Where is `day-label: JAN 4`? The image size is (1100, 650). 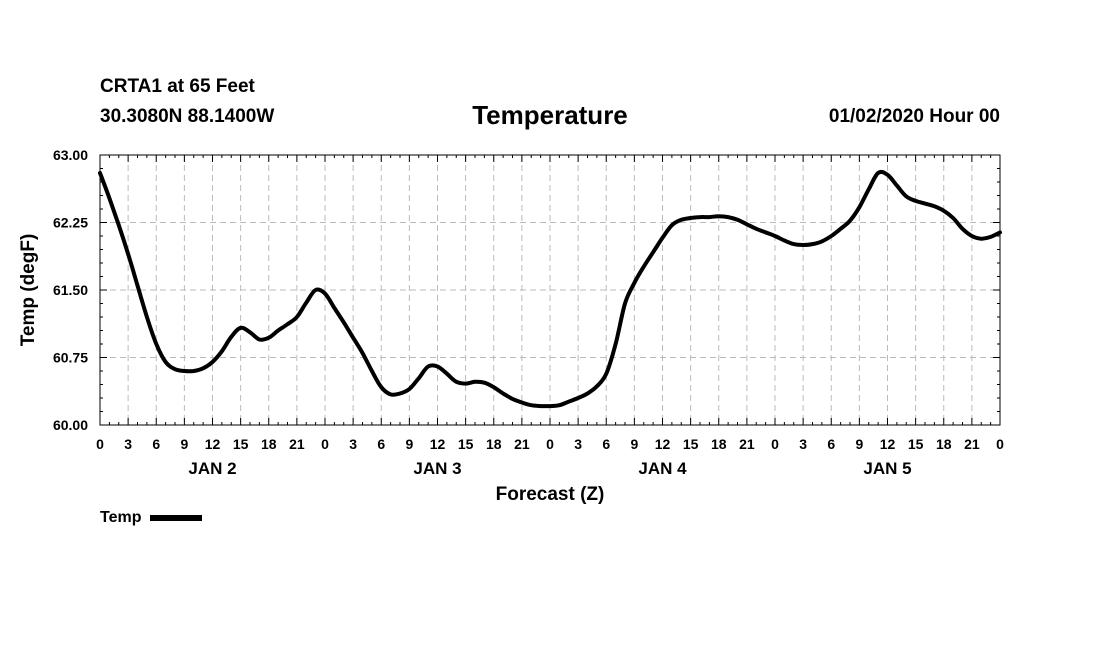 day-label: JAN 4 is located at coordinates (662, 468).